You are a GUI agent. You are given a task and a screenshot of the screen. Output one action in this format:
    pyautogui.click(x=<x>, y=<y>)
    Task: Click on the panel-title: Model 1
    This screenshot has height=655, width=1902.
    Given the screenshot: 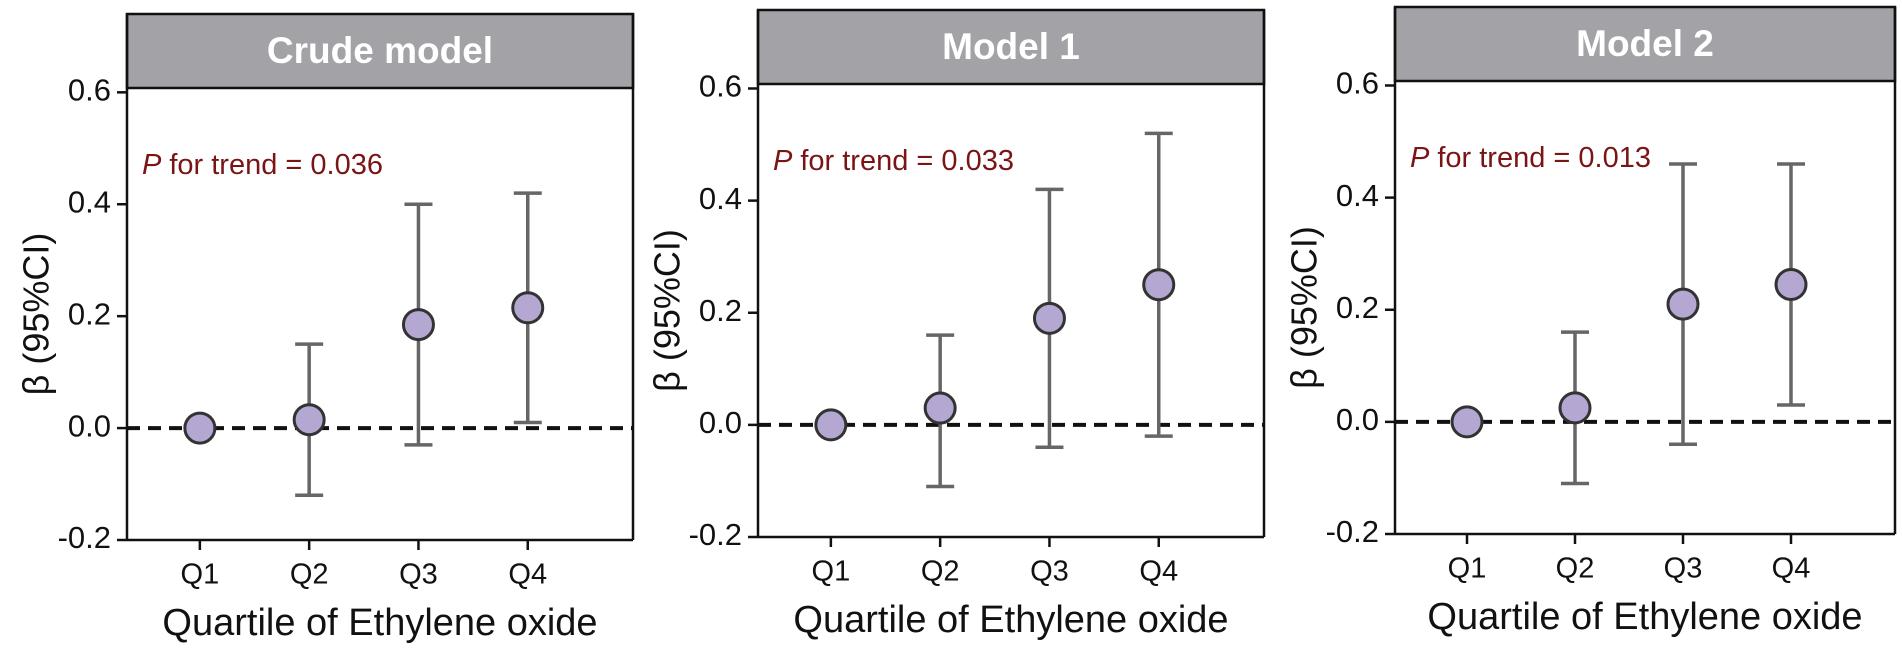 What is the action you would take?
    pyautogui.click(x=1011, y=46)
    